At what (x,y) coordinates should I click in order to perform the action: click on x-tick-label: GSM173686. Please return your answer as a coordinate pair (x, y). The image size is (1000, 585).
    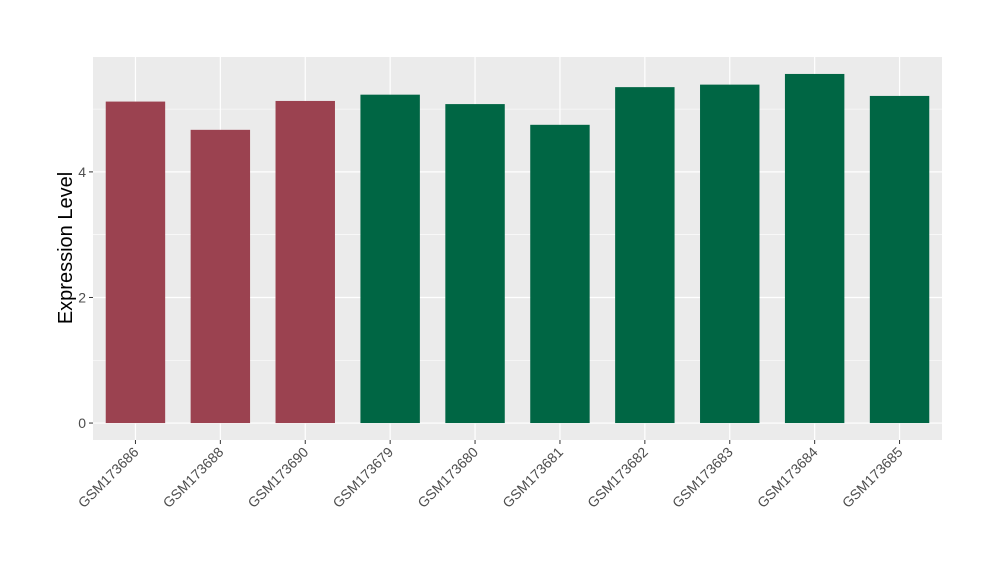
    Looking at the image, I should click on (108, 477).